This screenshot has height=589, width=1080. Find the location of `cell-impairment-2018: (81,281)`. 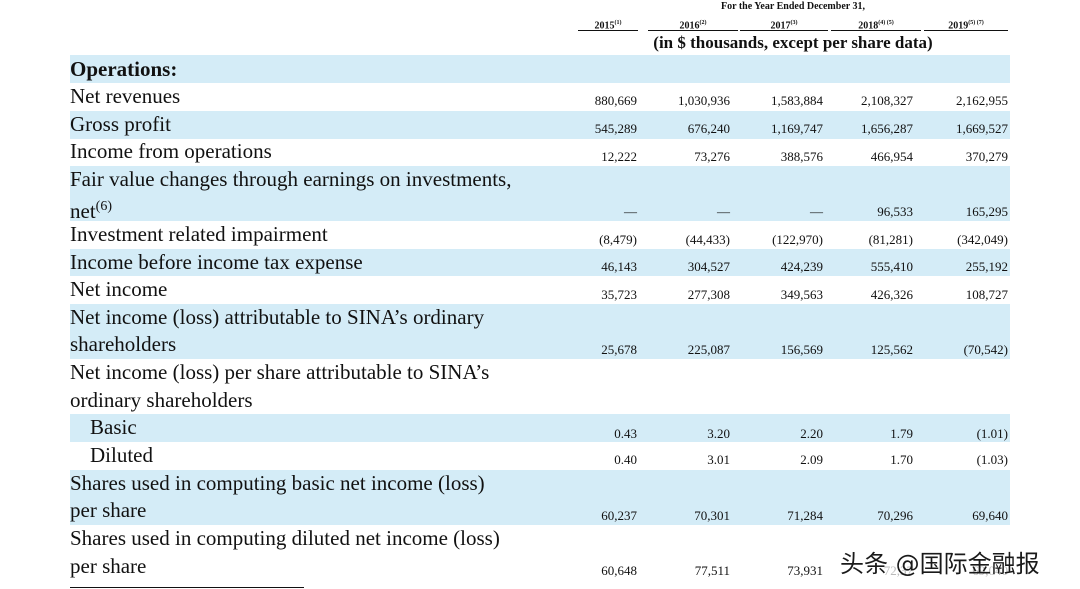

cell-impairment-2018: (81,281) is located at coordinates (890, 239).